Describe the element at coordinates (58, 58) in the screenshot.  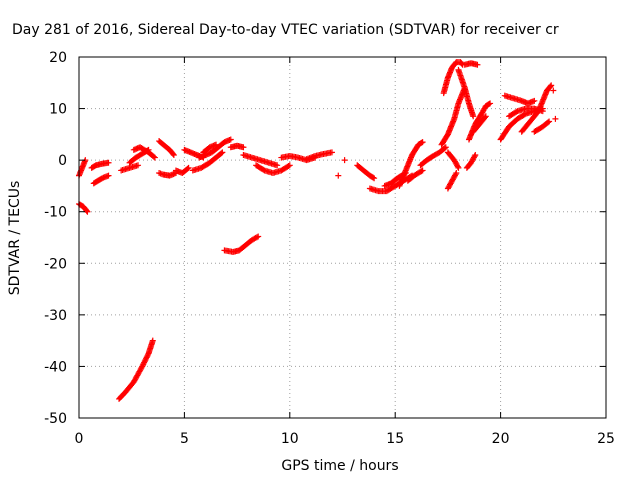
I see `y-tick-label: 20` at that location.